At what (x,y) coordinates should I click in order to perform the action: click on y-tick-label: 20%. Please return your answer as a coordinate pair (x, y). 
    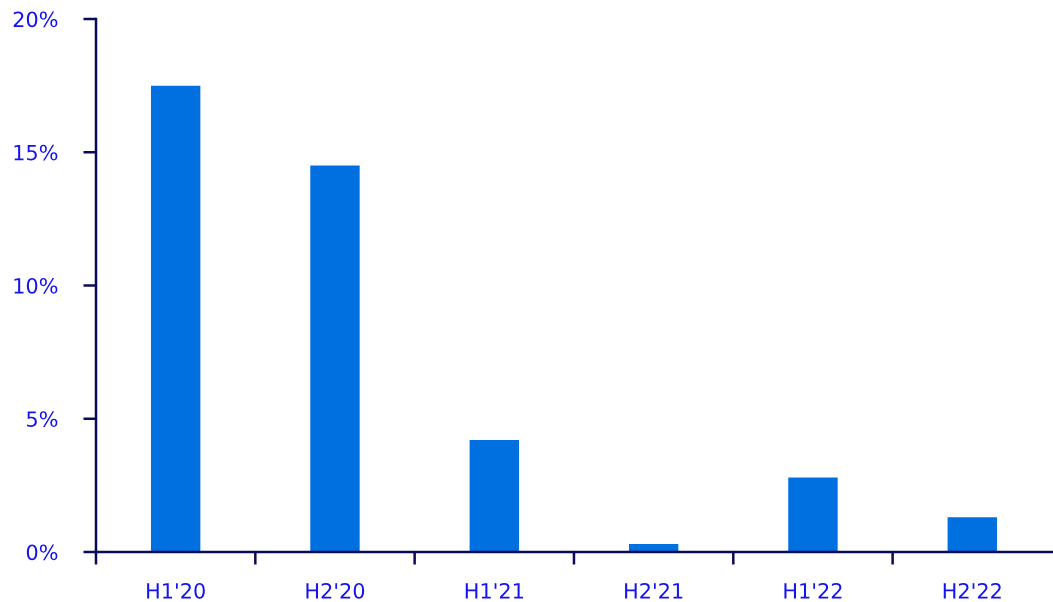
    Looking at the image, I should click on (35, 19).